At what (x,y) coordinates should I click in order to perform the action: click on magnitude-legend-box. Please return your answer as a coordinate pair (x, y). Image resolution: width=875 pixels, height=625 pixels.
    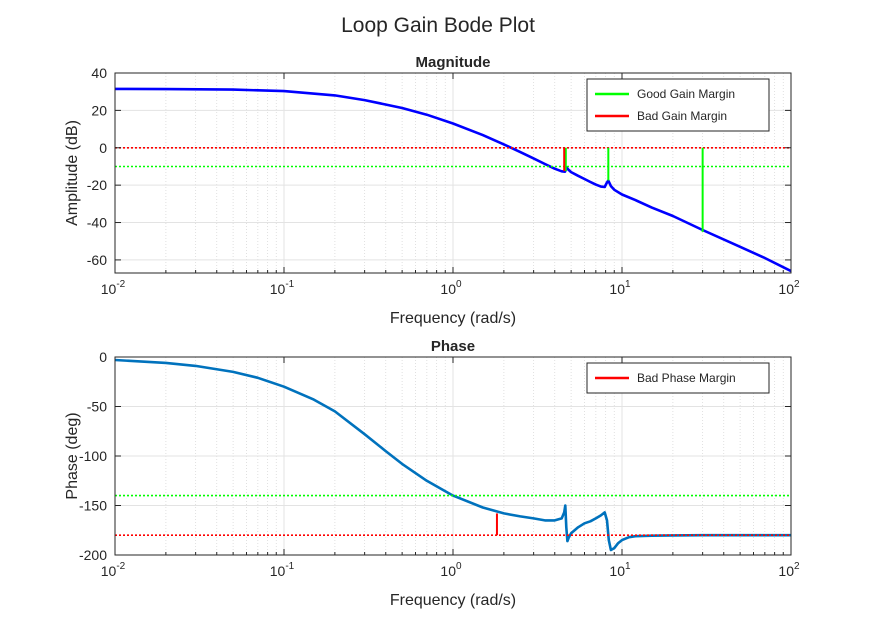
    Looking at the image, I should click on (678, 105).